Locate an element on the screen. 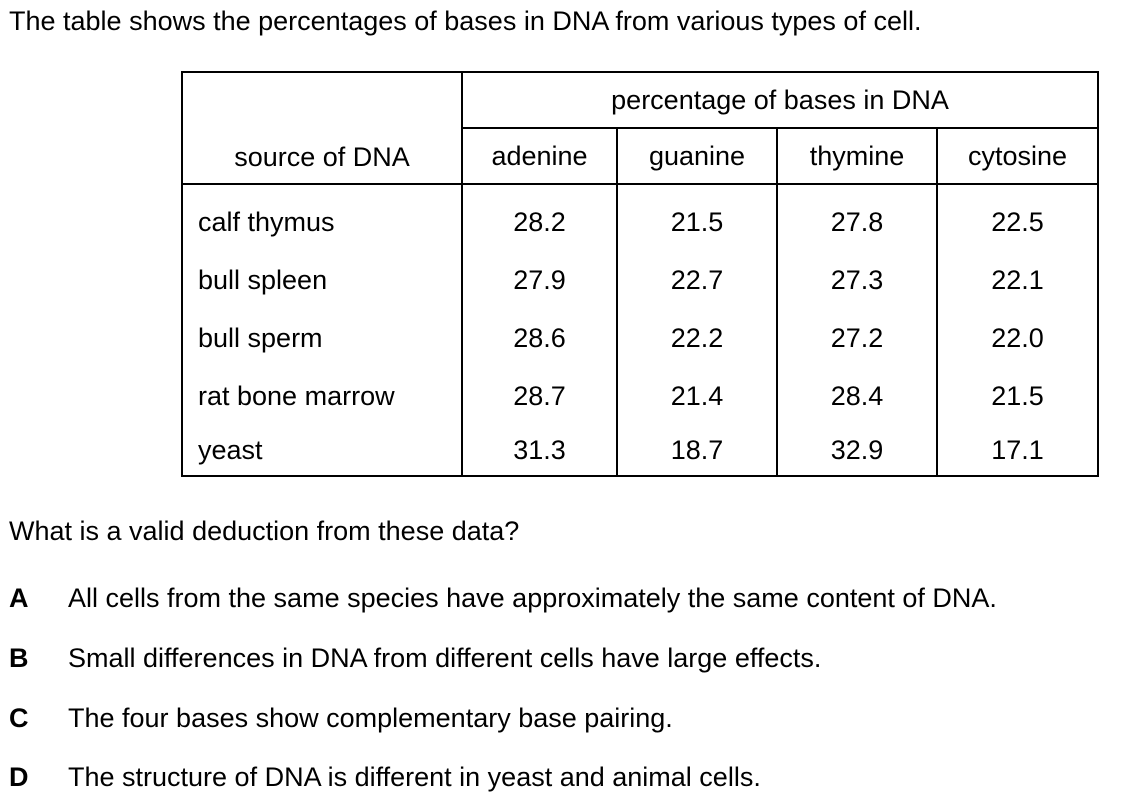  table-row: bull sperm 28.6 22.2 27.2 22.0 is located at coordinates (640, 338).